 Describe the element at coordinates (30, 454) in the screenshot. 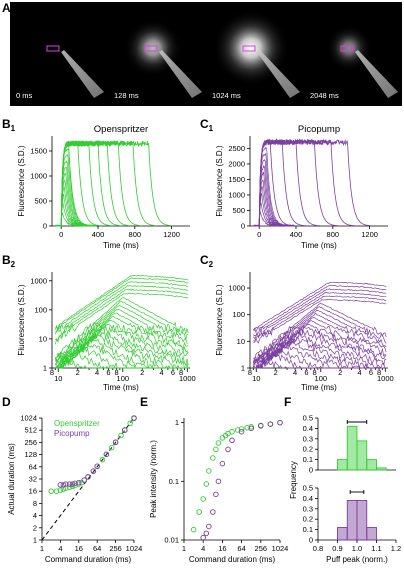

I see `y-tick-label: 128` at that location.